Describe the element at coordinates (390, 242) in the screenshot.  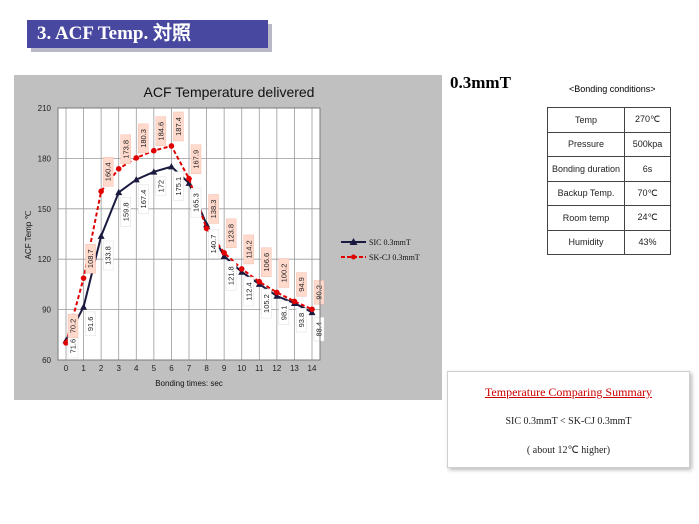
I see `legend-label-sic: SIC 0.3mmT` at that location.